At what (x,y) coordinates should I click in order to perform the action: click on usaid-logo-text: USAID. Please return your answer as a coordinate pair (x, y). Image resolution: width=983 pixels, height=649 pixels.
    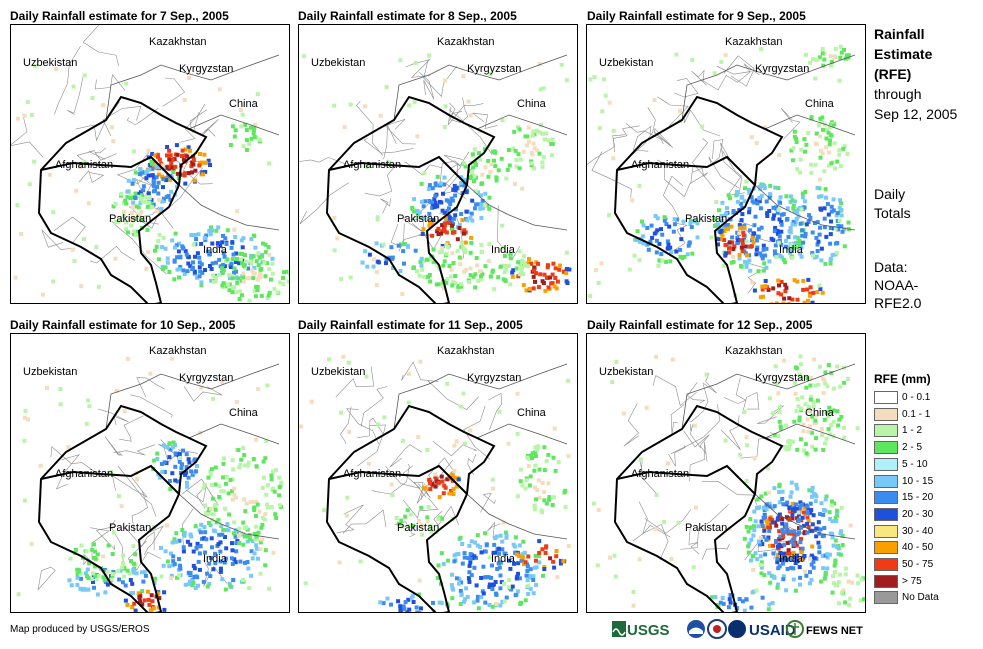
    Looking at the image, I should click on (772, 630).